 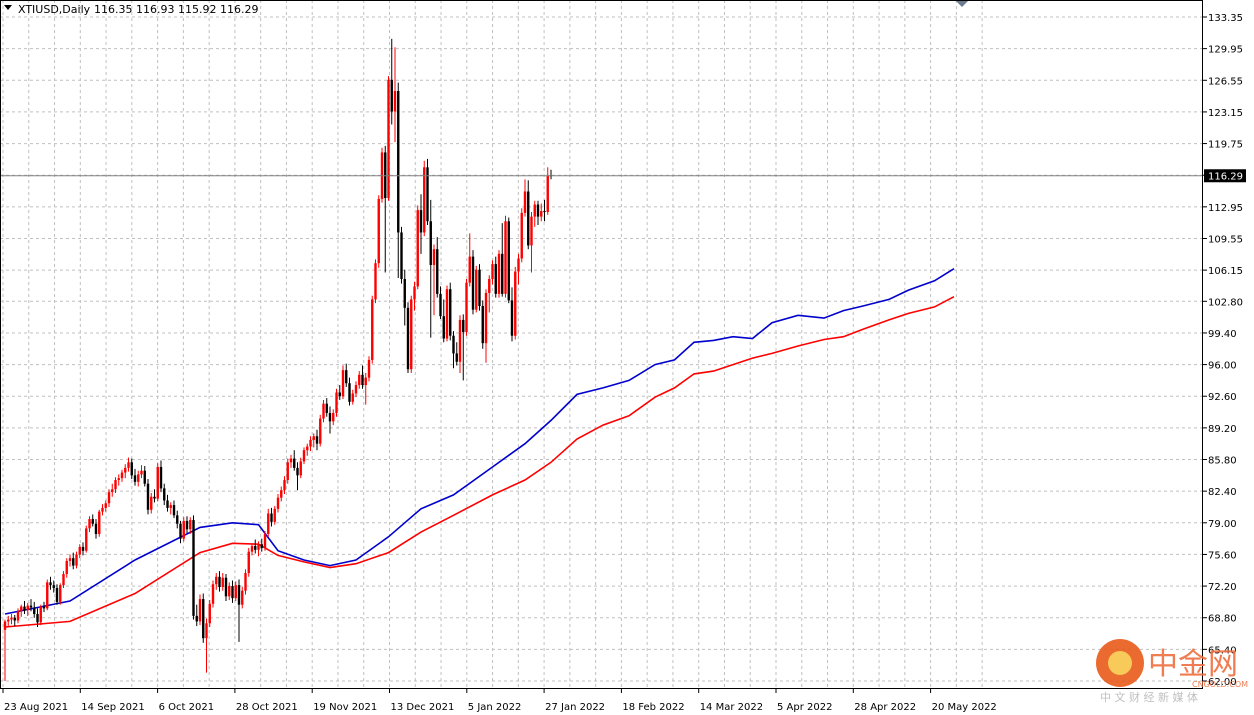 I want to click on shift-marker-icon, so click(x=962, y=4).